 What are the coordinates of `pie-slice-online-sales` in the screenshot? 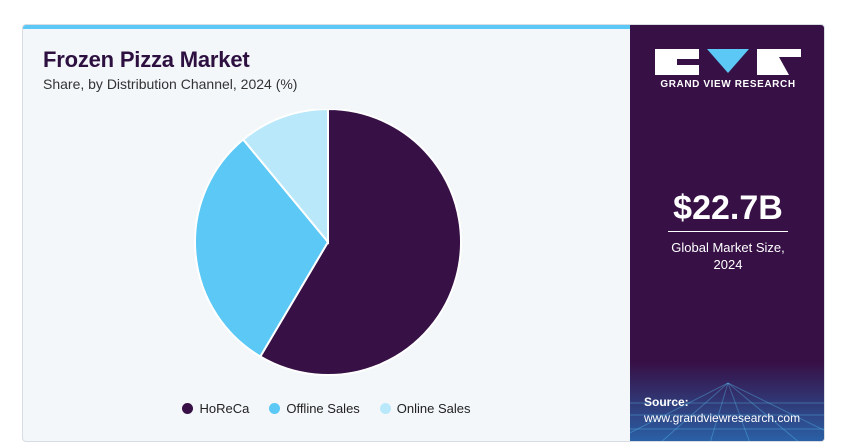 It's located at (285, 177).